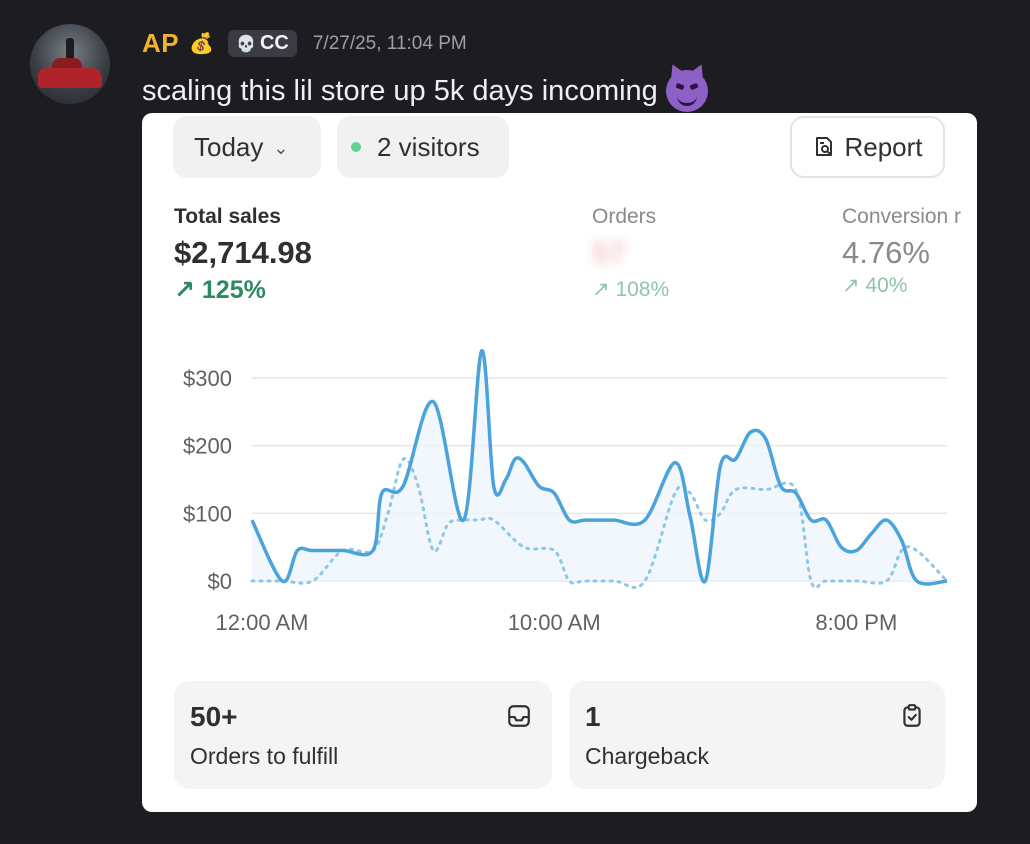 The height and width of the screenshot is (844, 1030). Describe the element at coordinates (599, 523) in the screenshot. I see `comparison-series-line` at that location.